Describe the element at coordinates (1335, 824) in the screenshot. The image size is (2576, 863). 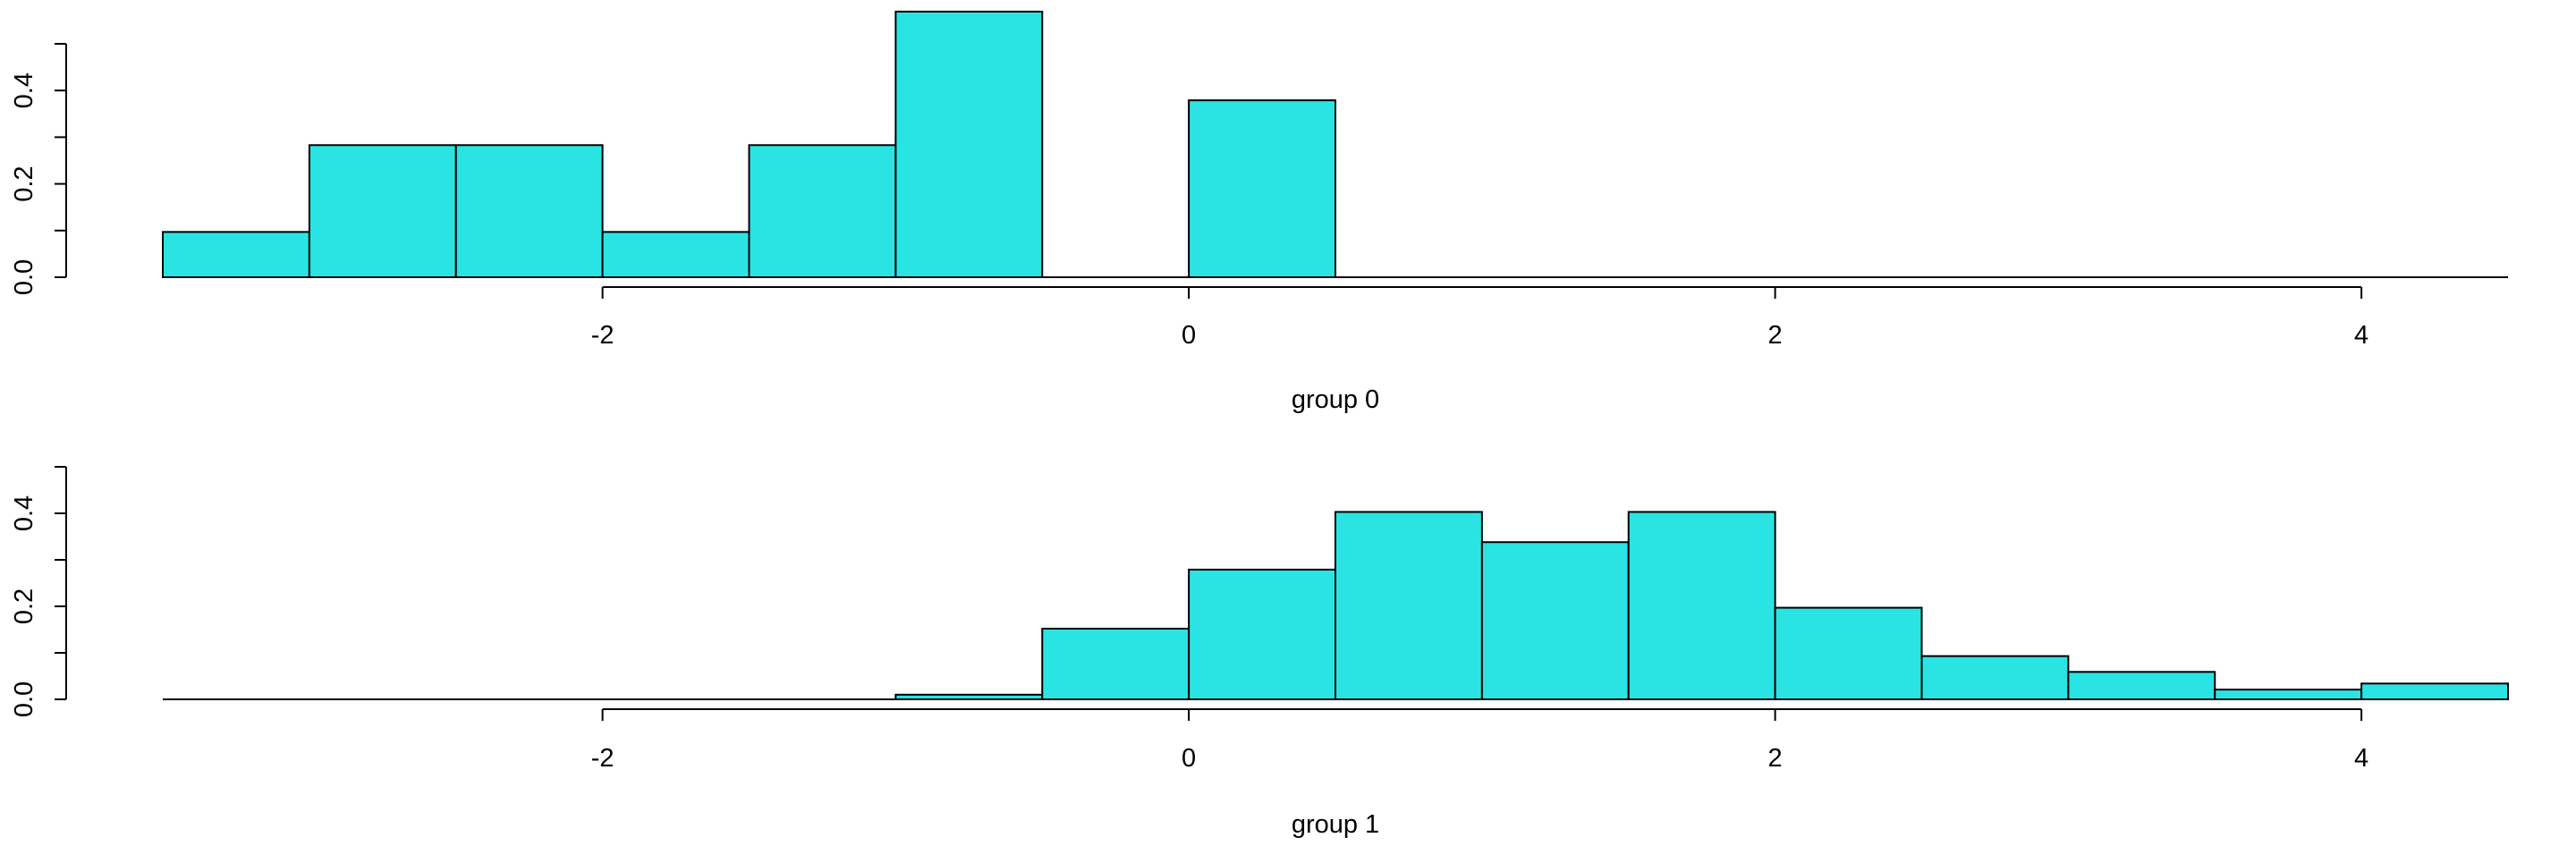
I see `x-axis-label: group 1` at that location.